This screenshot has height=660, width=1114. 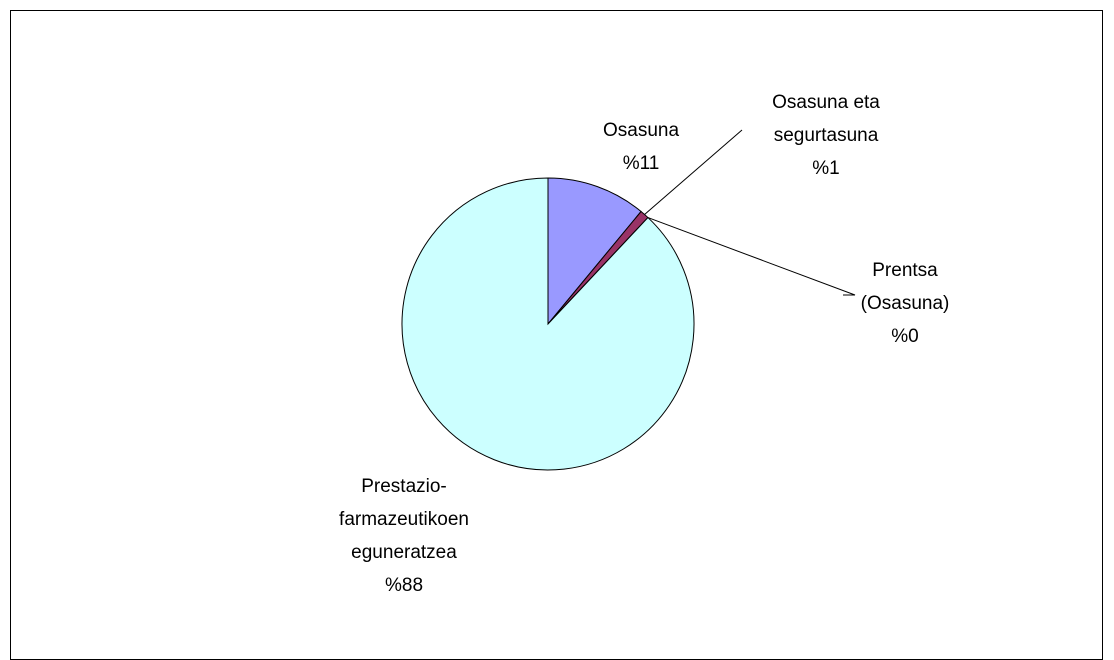 I want to click on slice-value-label: %0, so click(x=905, y=336).